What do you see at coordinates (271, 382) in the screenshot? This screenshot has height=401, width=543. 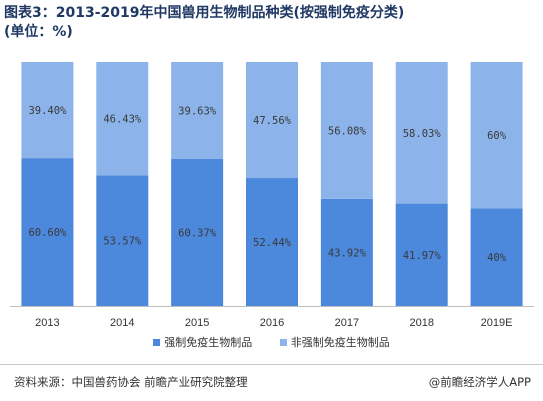 I see `footer: 资料来源：中国兽药协会 前瞻产业研究院整理 @前瞻经济学人APP` at bounding box center [271, 382].